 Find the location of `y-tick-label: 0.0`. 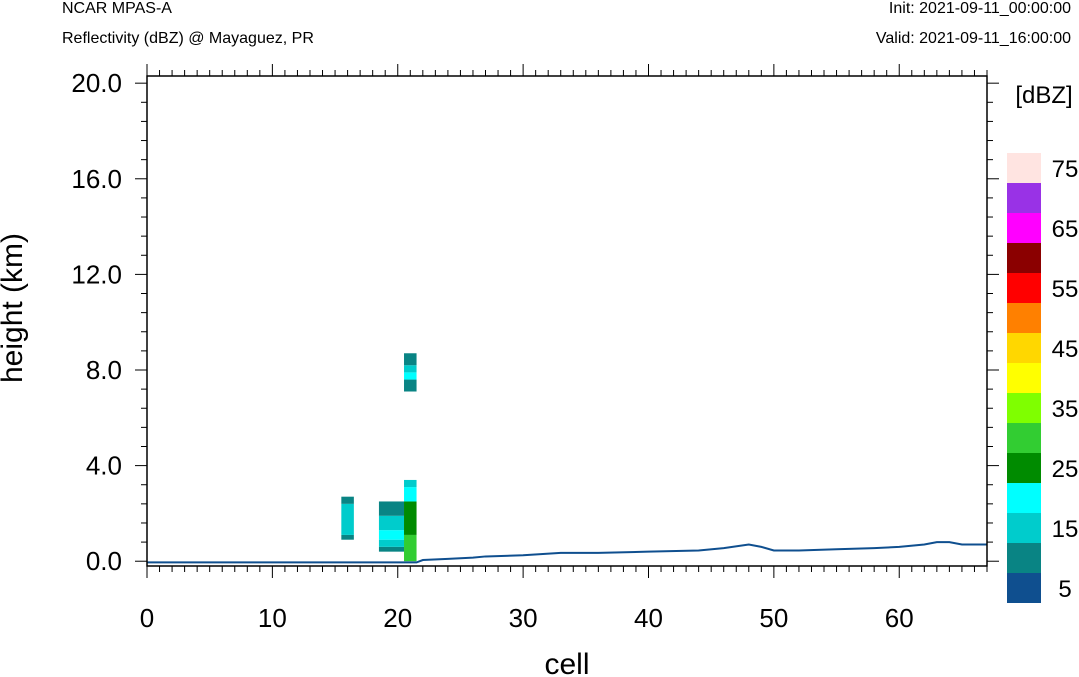

y-tick-label: 0.0 is located at coordinates (104, 561).